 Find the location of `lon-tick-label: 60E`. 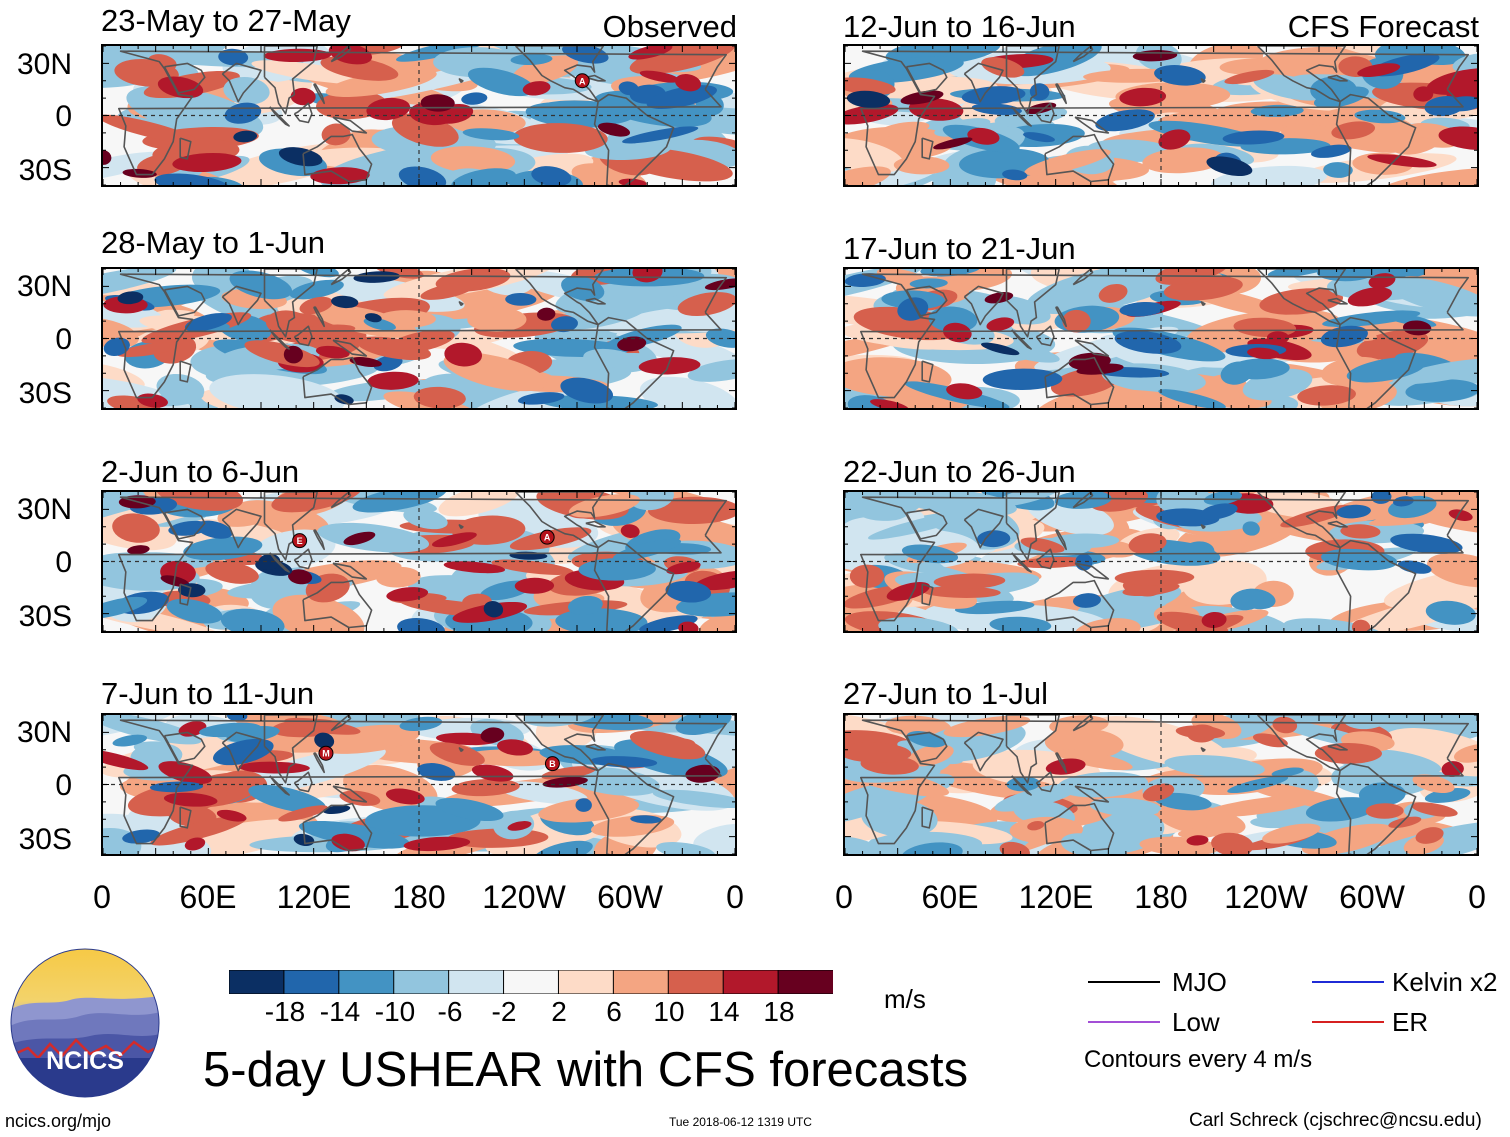

lon-tick-label: 60E is located at coordinates (208, 897).